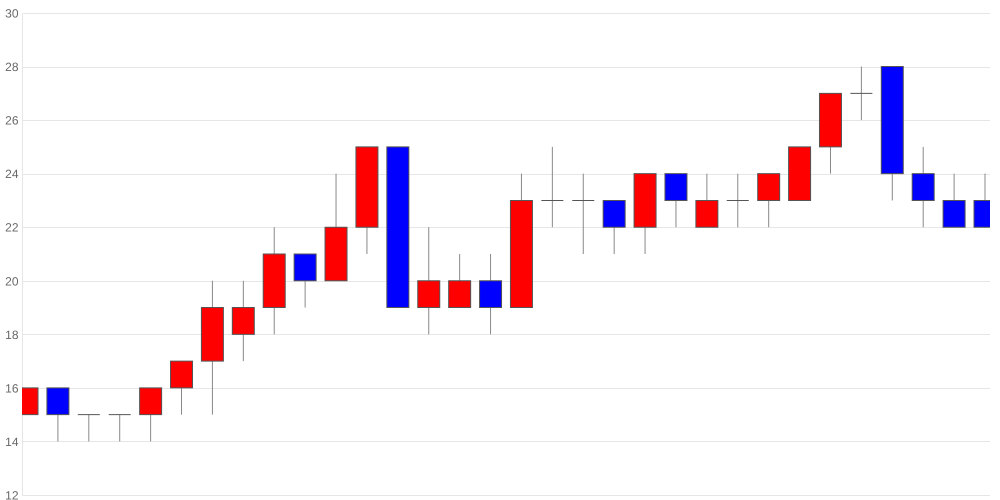  Describe the element at coordinates (12, 494) in the screenshot. I see `y-tick-label: 12` at that location.